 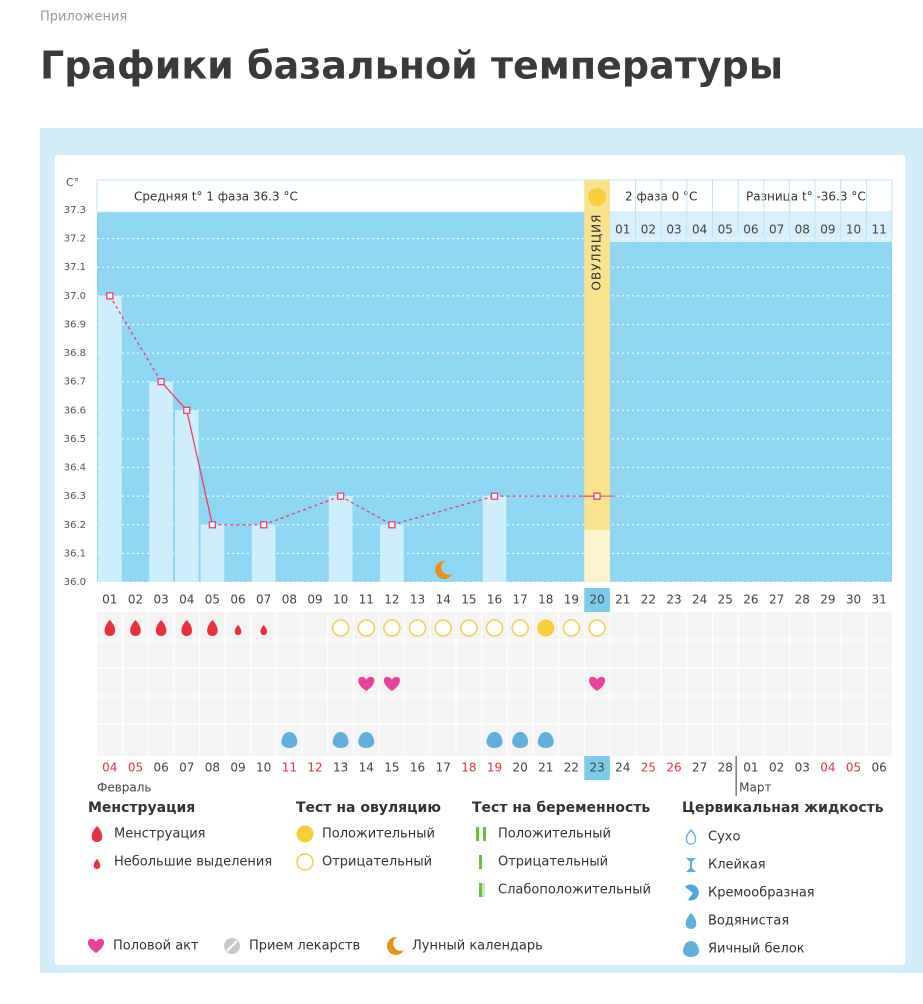 What do you see at coordinates (520, 600) in the screenshot?
I see `x-tick-label: 17` at bounding box center [520, 600].